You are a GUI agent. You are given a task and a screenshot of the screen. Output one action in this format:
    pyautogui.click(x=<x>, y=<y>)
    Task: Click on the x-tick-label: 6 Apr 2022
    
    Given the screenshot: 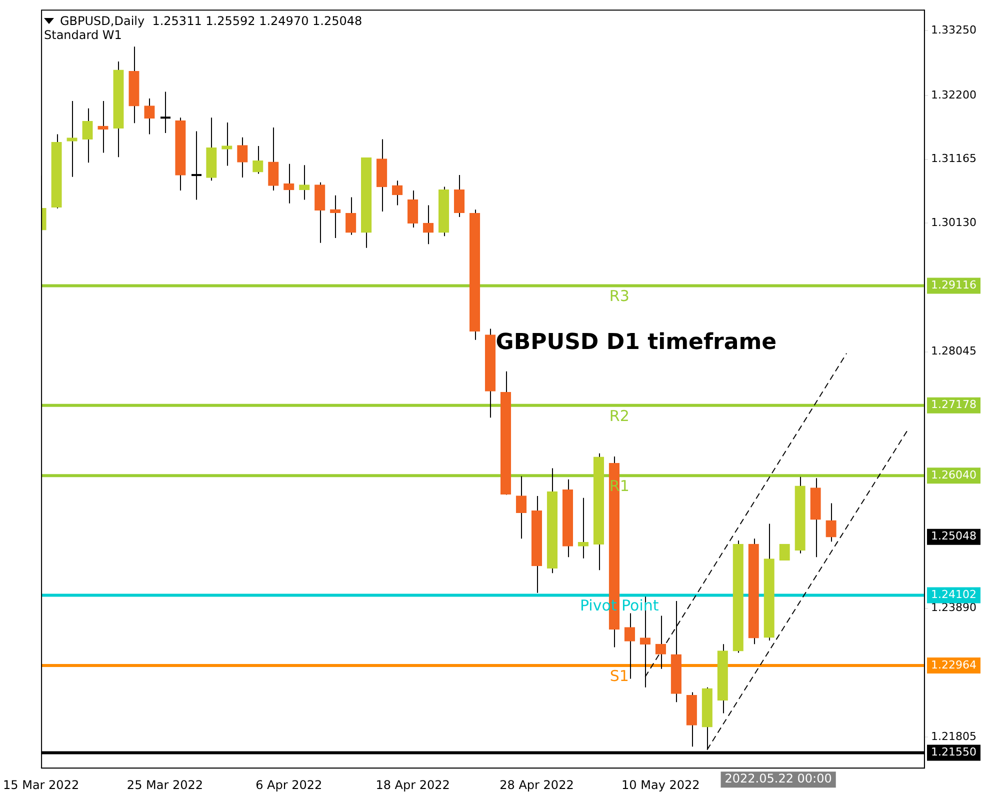 What is the action you would take?
    pyautogui.click(x=289, y=785)
    